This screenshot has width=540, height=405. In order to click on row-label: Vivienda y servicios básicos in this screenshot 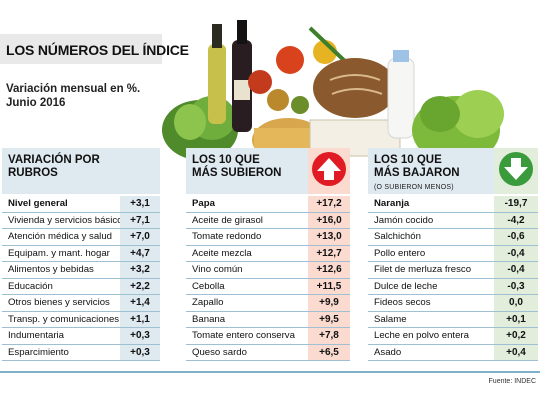, I will do `click(64, 220)`.